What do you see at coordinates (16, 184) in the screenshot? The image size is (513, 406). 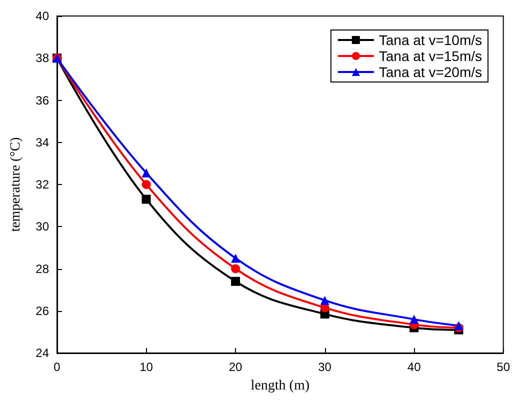 I see `y-axis-title: temperature (°C)` at bounding box center [16, 184].